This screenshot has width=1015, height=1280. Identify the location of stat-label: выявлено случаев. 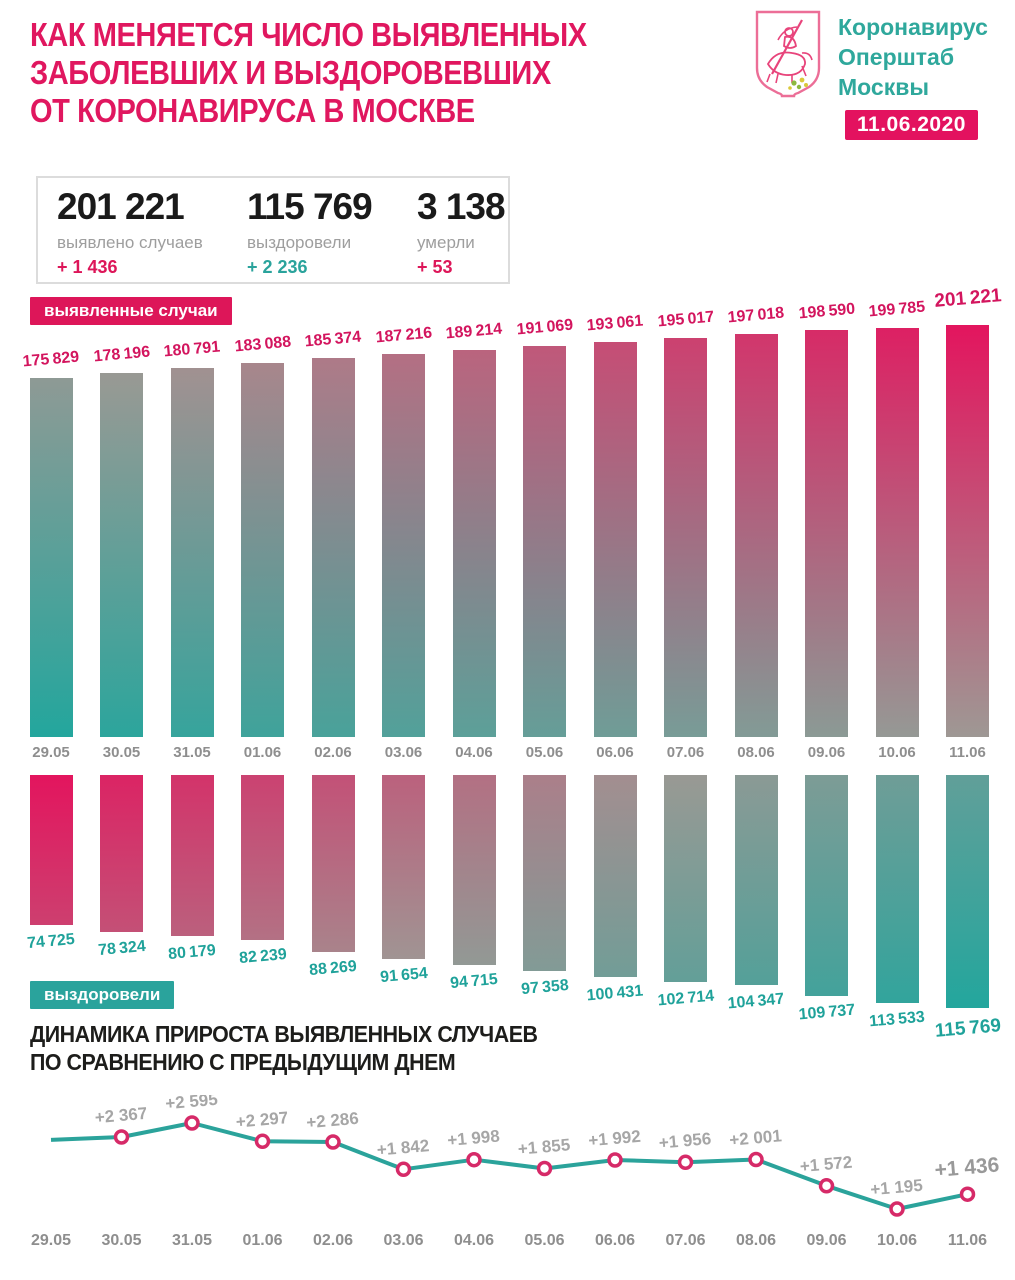
(130, 242).